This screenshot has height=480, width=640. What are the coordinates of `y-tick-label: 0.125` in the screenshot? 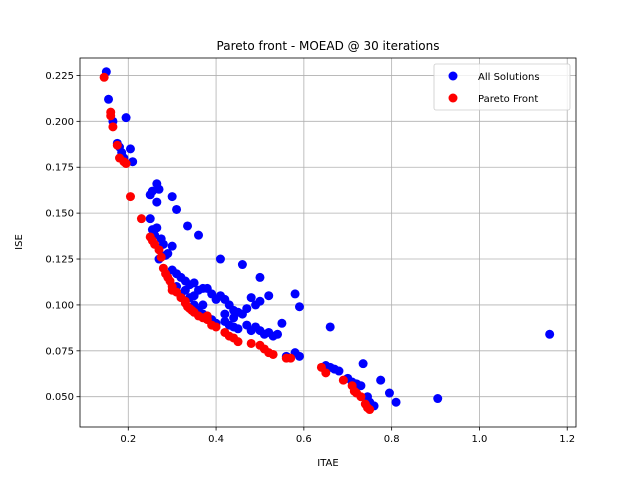 It's located at (59, 260).